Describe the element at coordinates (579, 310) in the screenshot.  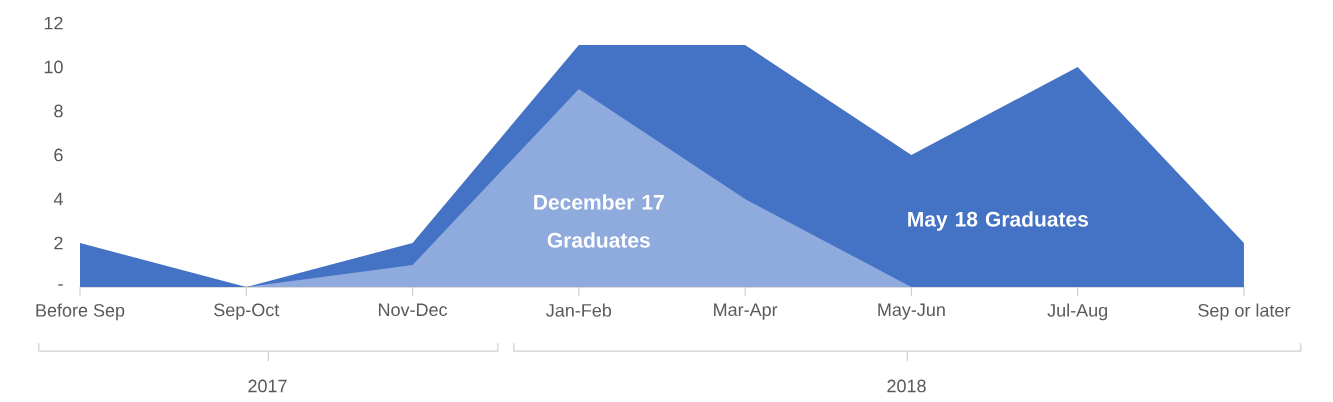
I see `x-tick-label: Jan-Feb` at that location.